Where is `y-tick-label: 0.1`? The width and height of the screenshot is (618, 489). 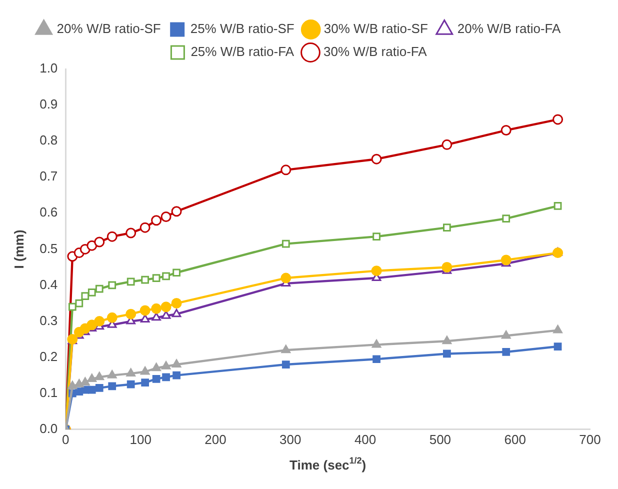 y-tick-label: 0.1 is located at coordinates (49, 392).